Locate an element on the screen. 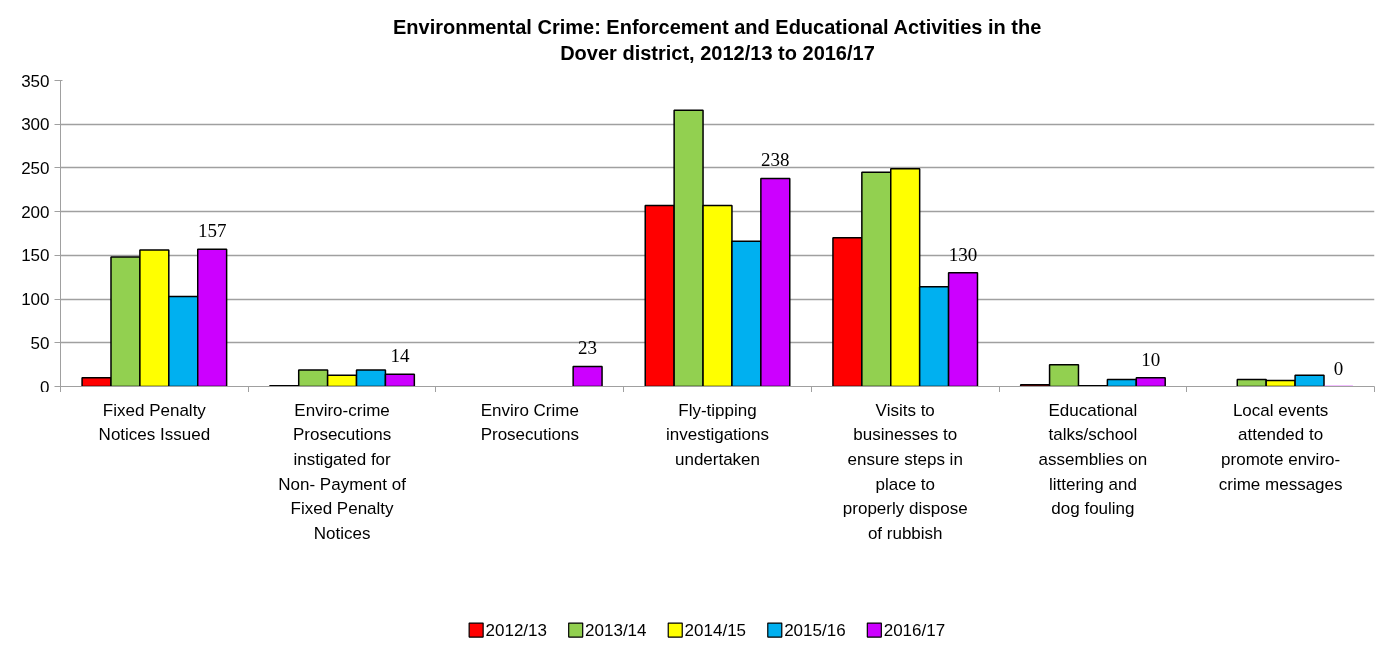  data-label: 157 is located at coordinates (212, 231).